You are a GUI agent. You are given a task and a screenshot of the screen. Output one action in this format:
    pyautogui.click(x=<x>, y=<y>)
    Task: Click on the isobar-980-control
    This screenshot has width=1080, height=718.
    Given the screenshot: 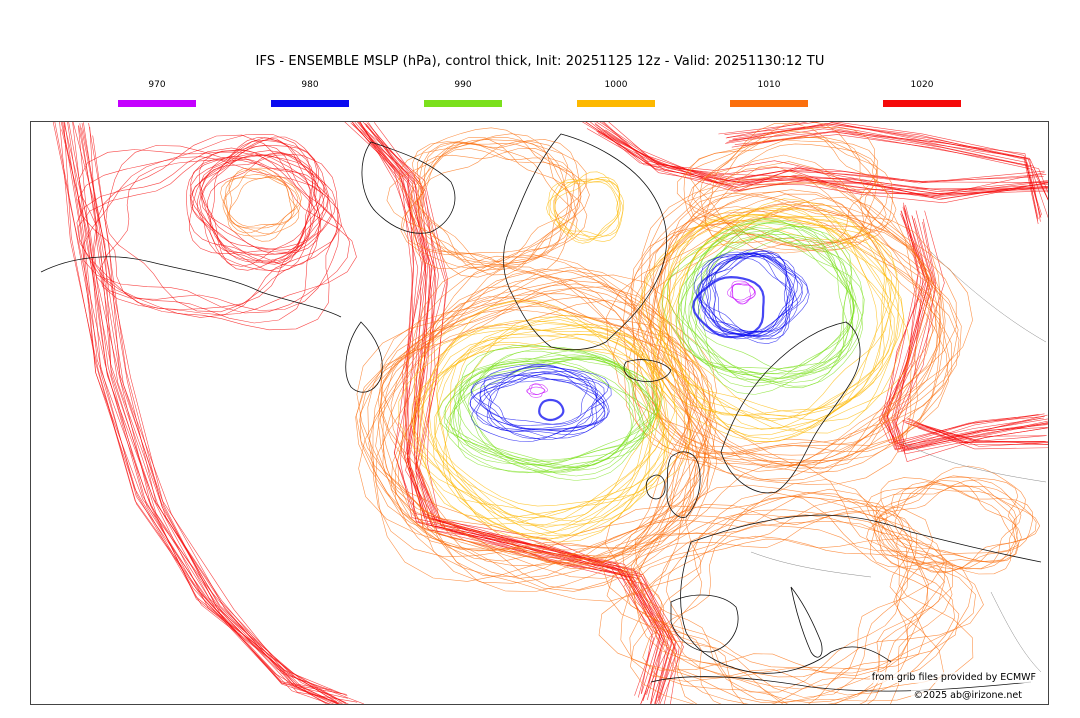 What is the action you would take?
    pyautogui.click(x=728, y=307)
    